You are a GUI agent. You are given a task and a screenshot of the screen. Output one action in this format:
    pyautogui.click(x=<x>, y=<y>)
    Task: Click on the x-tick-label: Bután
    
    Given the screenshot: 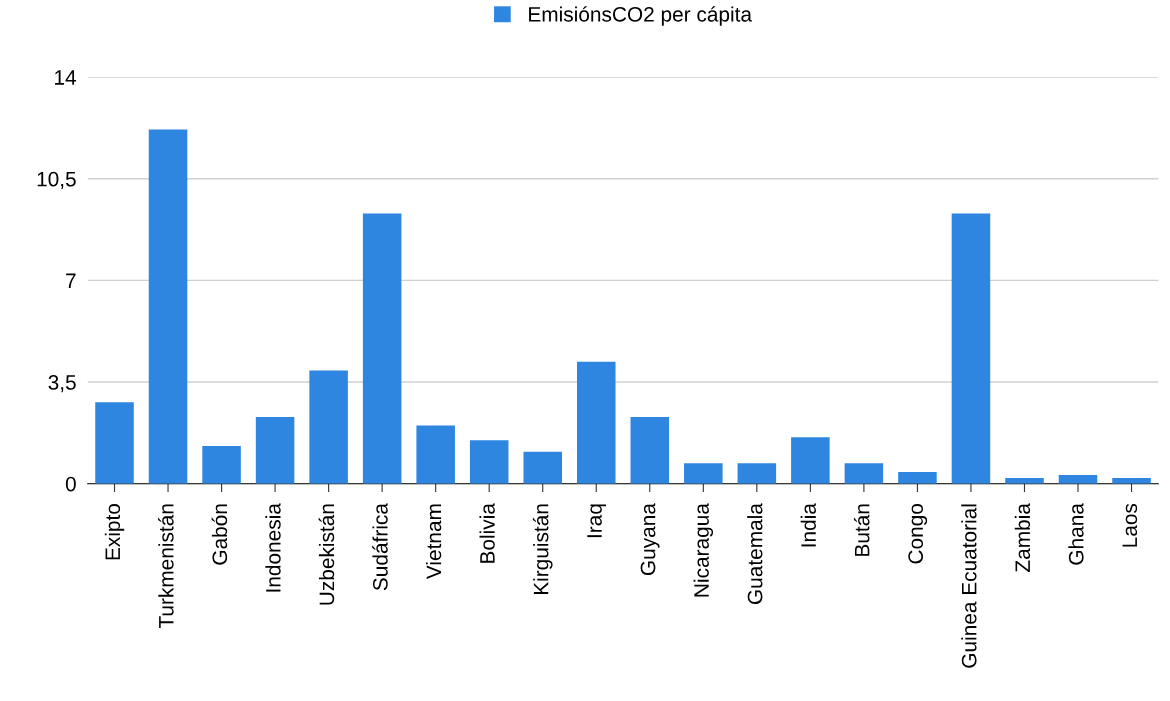 What is the action you would take?
    pyautogui.click(x=861, y=530)
    